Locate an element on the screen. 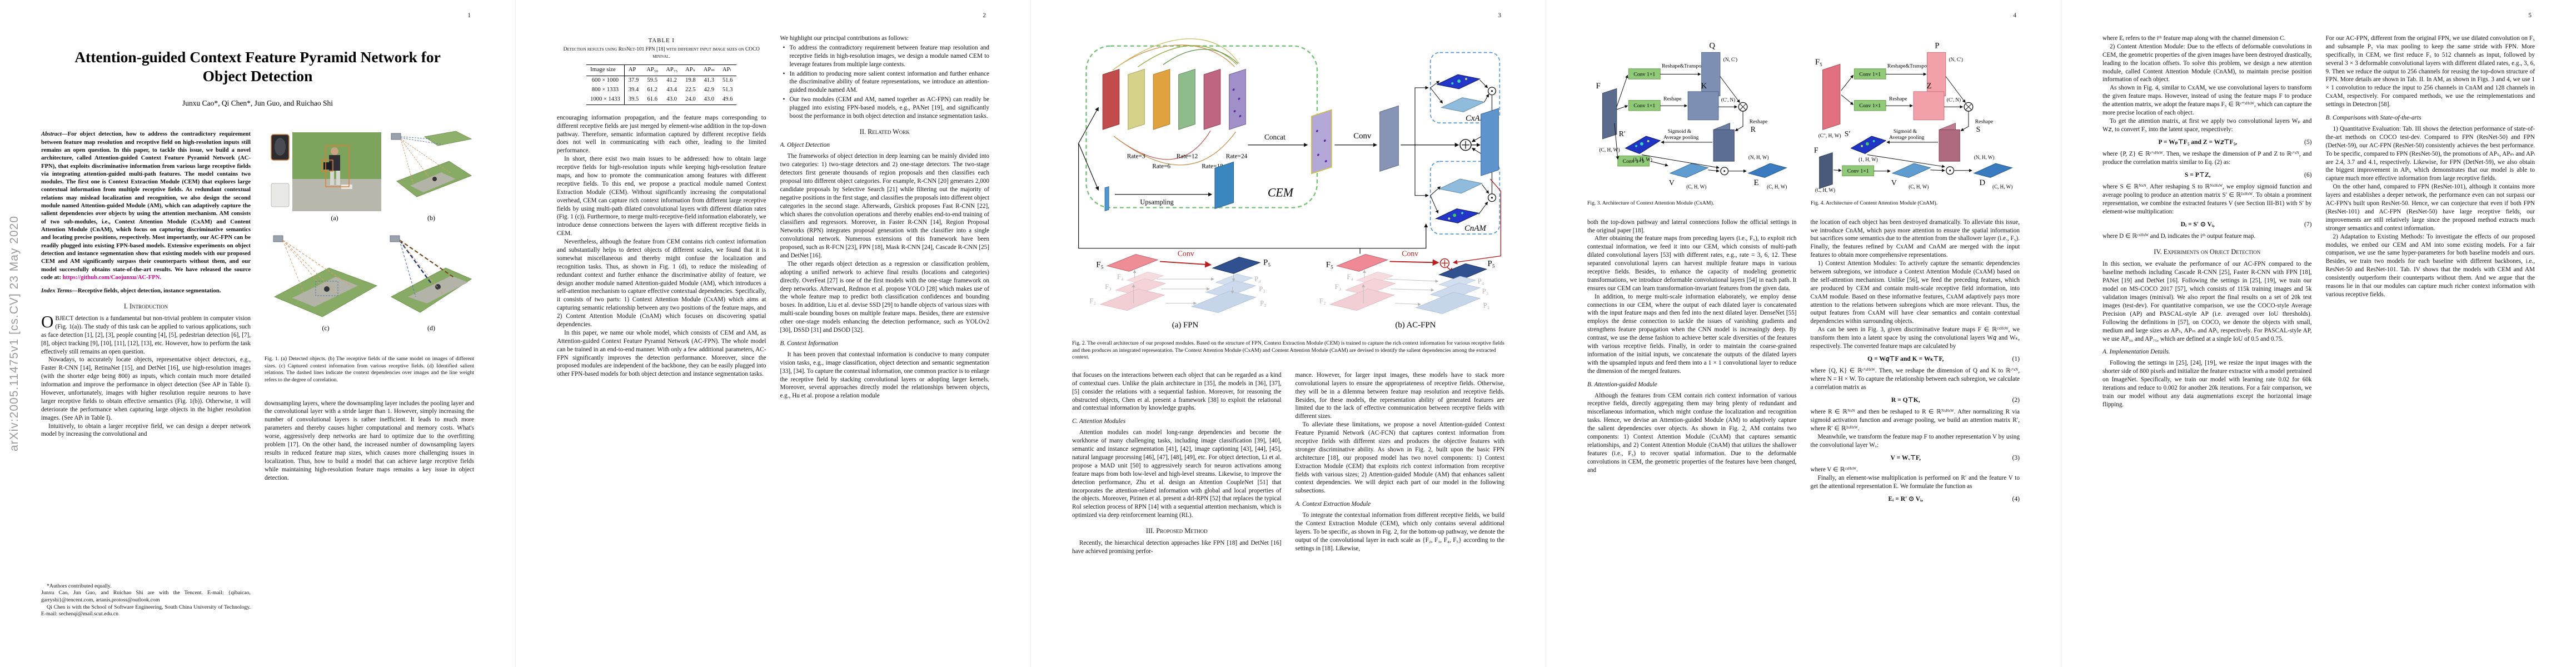 The height and width of the screenshot is (667, 2576). q-label: Q is located at coordinates (1712, 45).